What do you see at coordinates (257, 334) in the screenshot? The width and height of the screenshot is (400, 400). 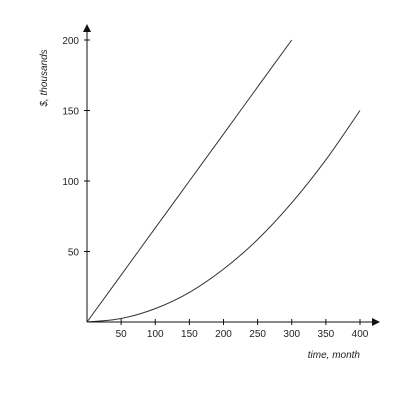 I see `x-tick-label: 250` at bounding box center [257, 334].